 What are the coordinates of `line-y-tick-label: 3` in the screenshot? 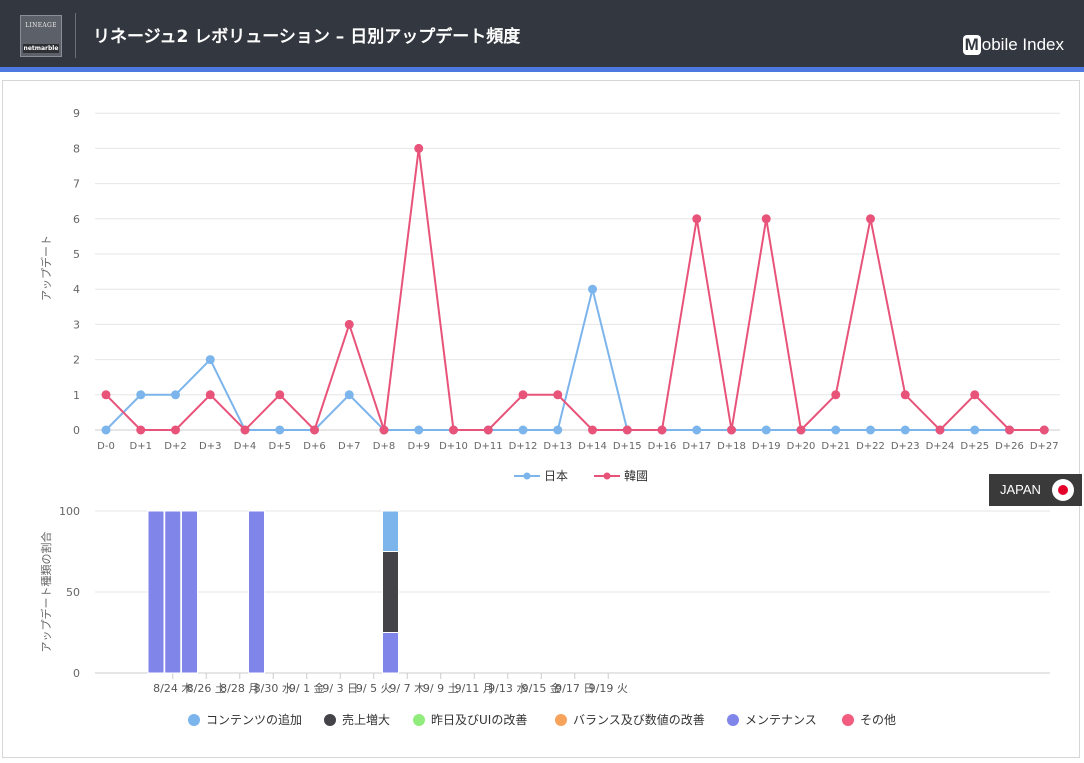 It's located at (76, 324).